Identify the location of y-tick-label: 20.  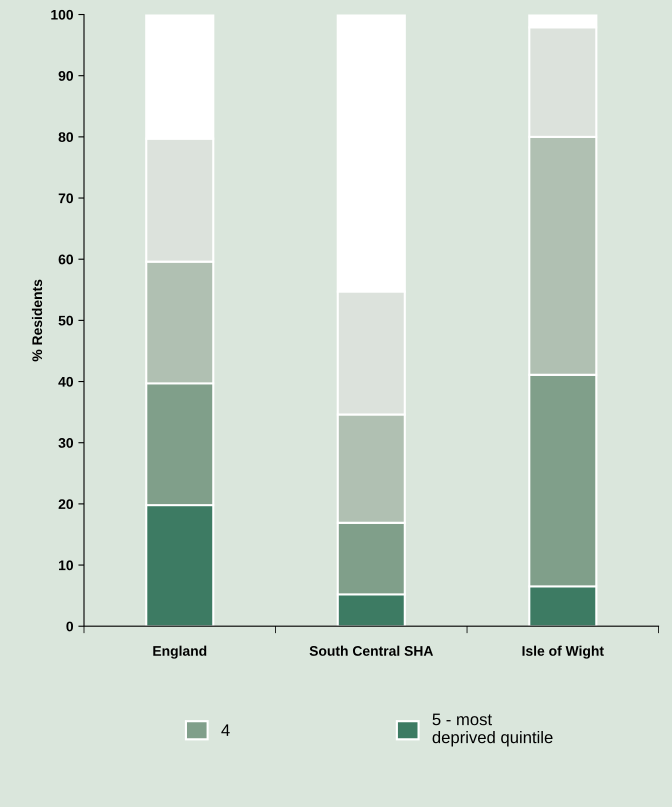
(66, 504).